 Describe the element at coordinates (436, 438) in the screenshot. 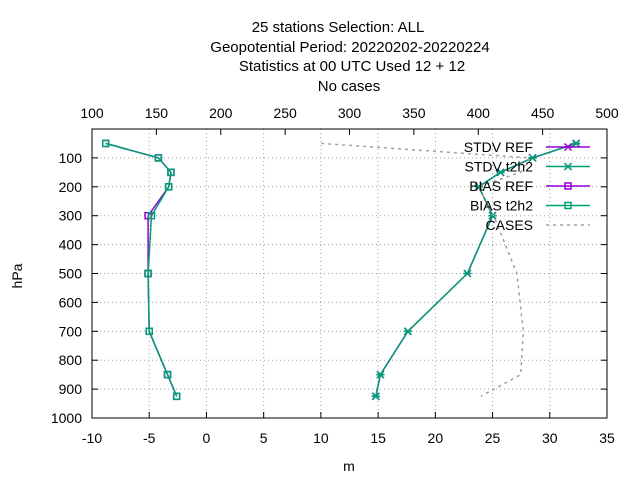

I see `x-tick-label: 20` at that location.